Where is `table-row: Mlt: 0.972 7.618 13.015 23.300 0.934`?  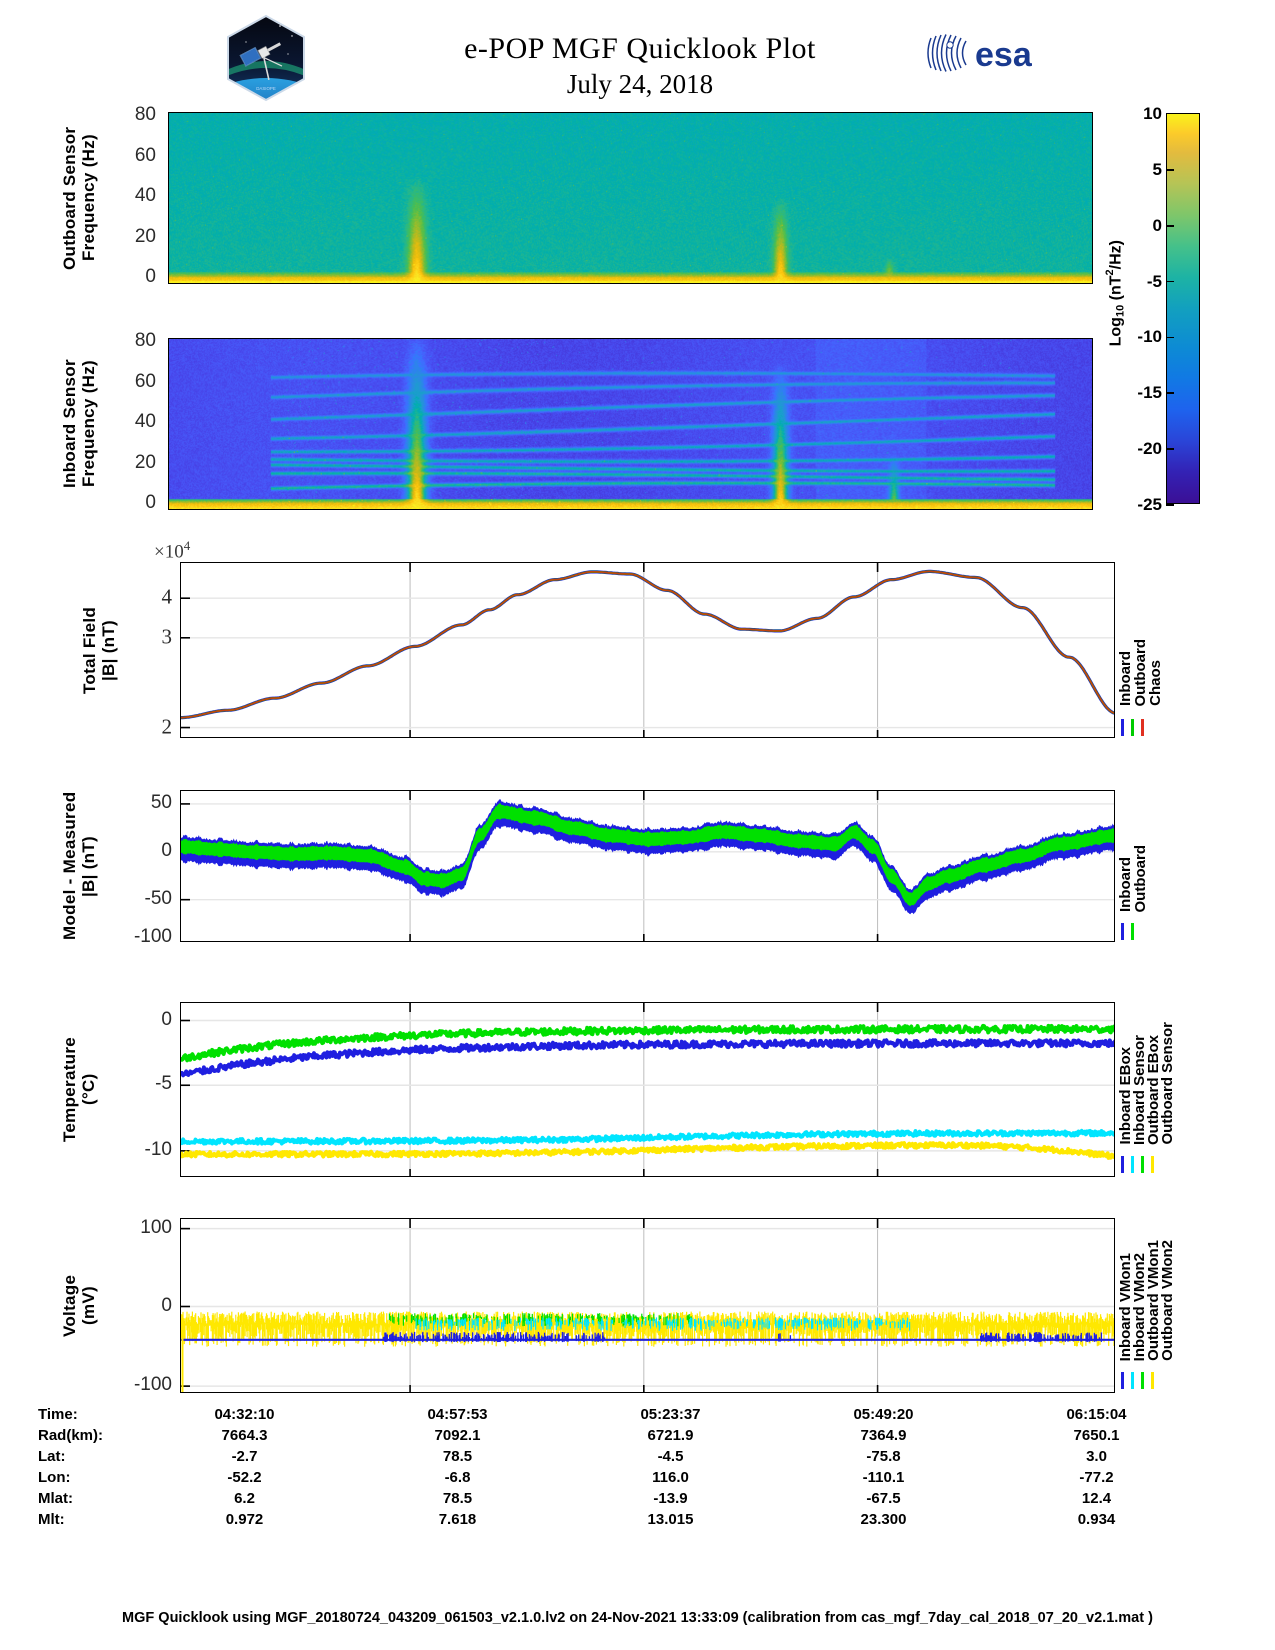 table-row: Mlt: 0.972 7.618 13.015 23.300 0.934 is located at coordinates (620, 1519).